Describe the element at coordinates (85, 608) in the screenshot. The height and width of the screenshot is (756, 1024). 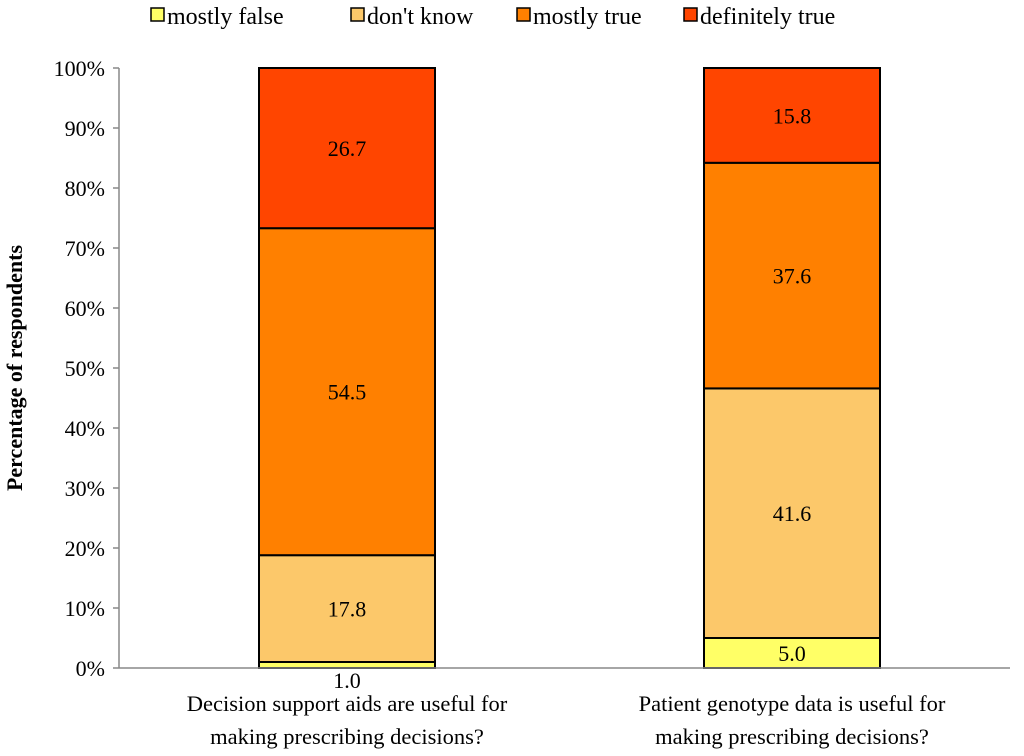
I see `y-tick-label: 10%` at that location.